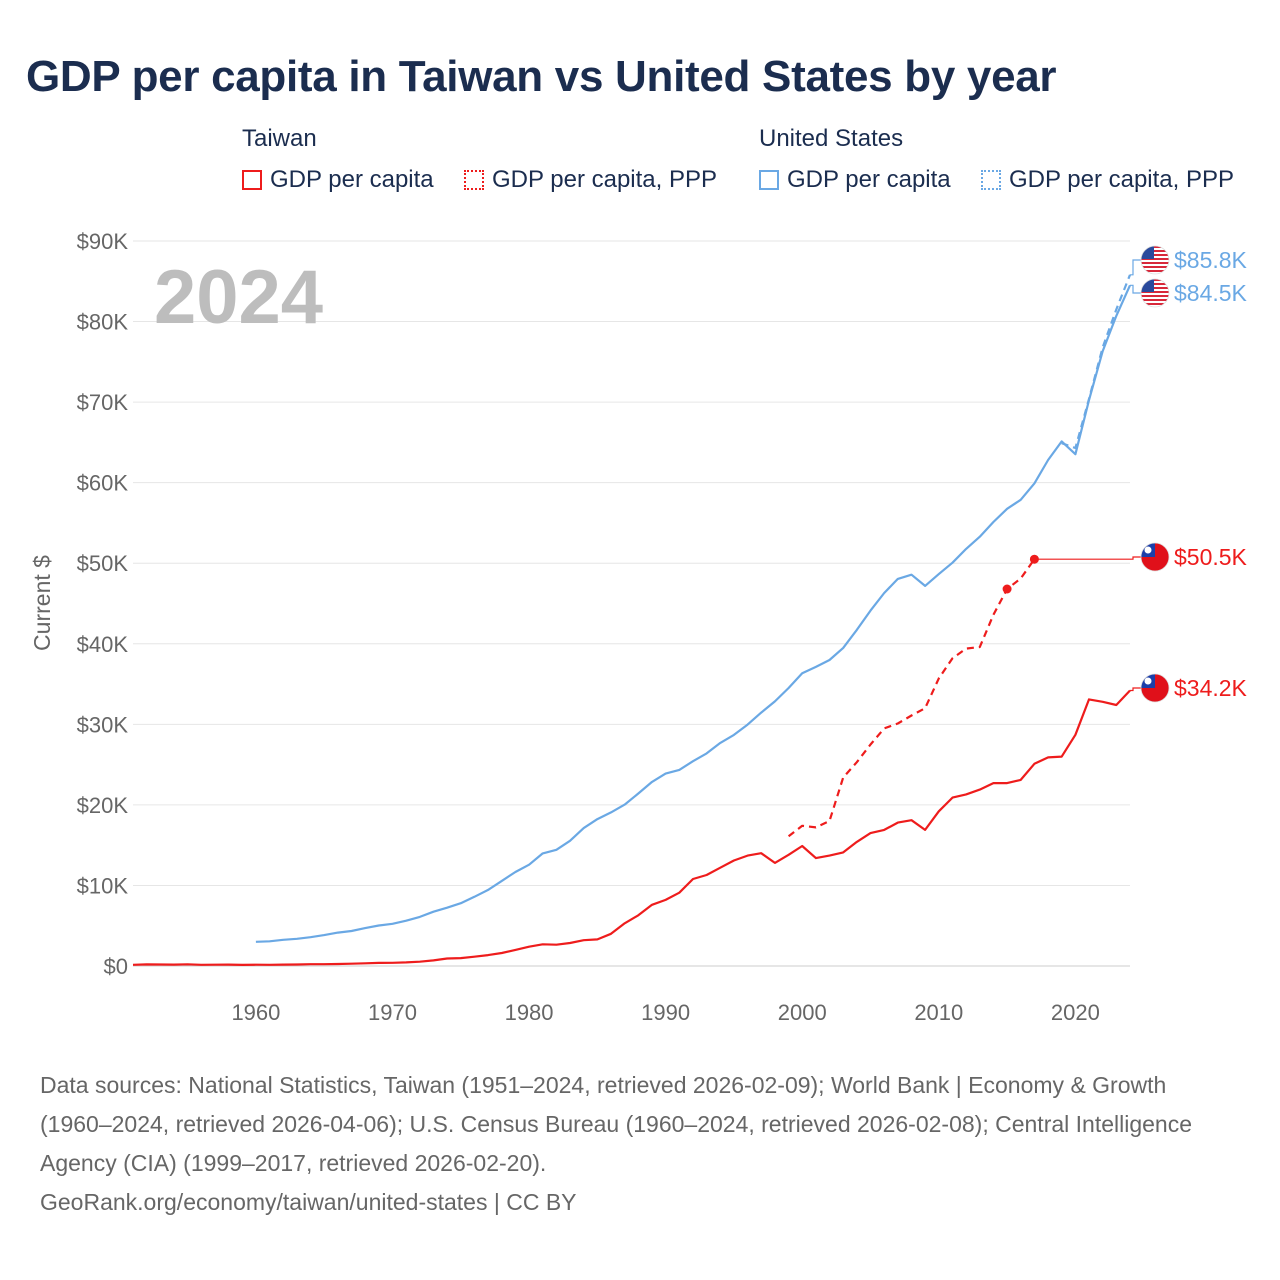 The width and height of the screenshot is (1280, 1280). I want to click on y-tick-label: $20K, so click(103, 805).